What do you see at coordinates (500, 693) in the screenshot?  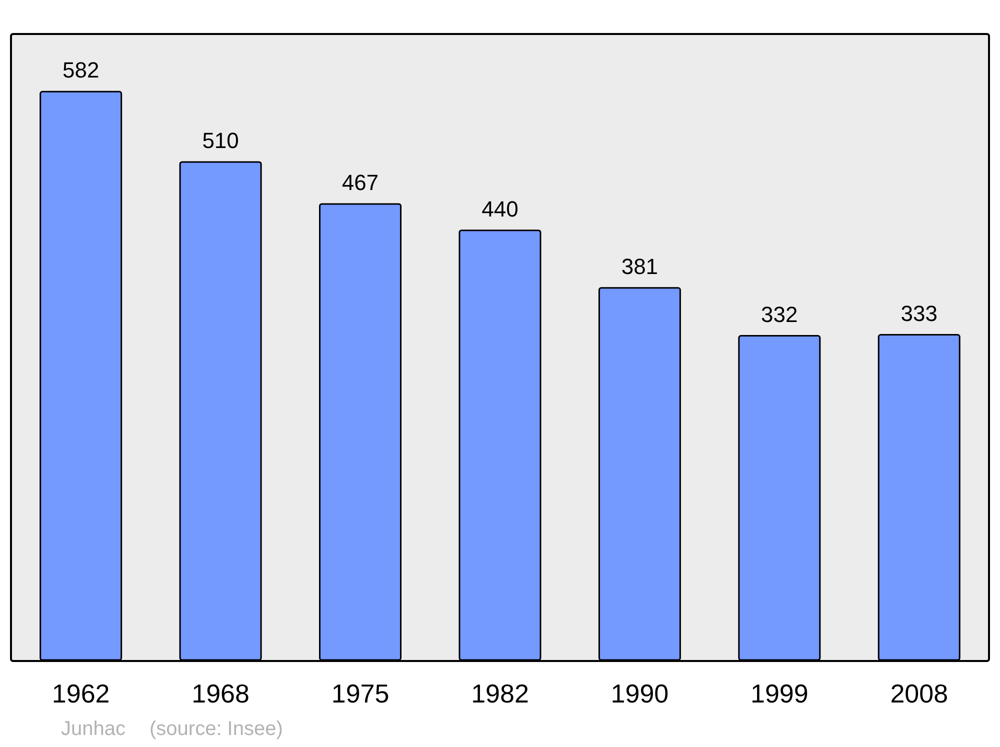 I see `x-tick-label: 1982` at bounding box center [500, 693].